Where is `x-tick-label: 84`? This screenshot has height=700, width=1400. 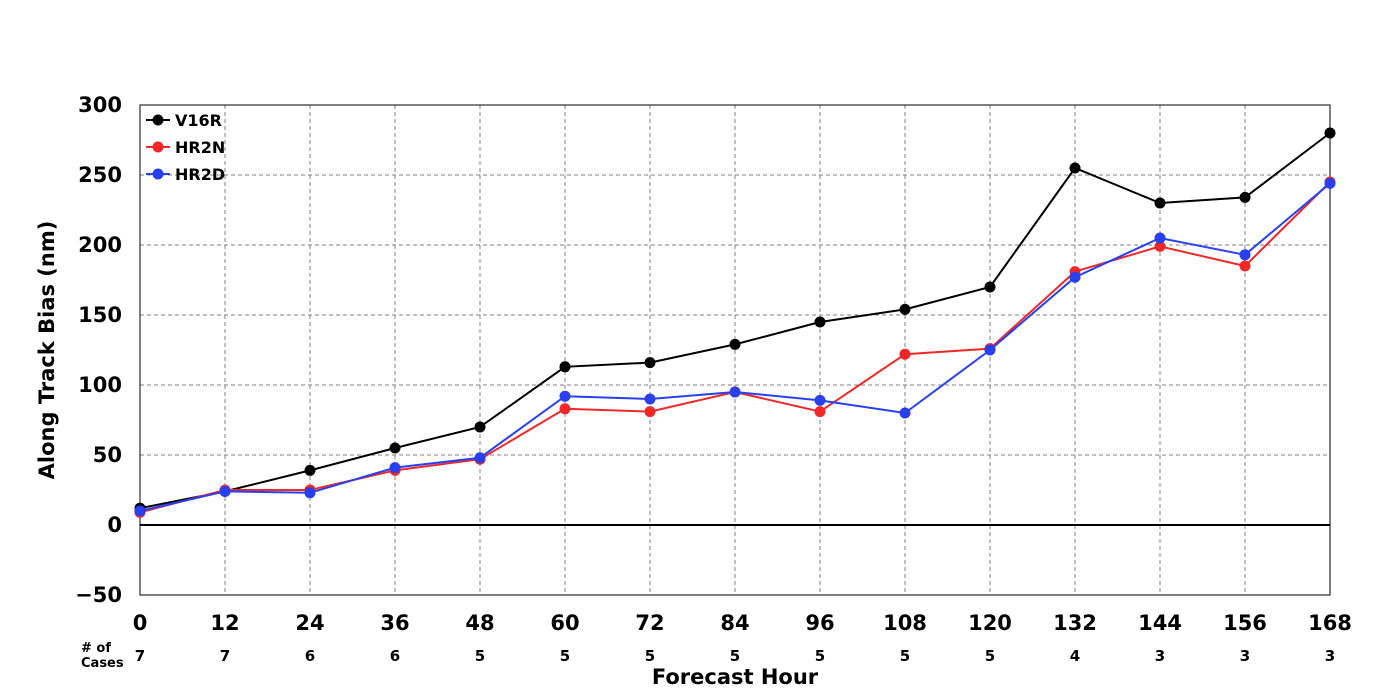 x-tick-label: 84 is located at coordinates (734, 623).